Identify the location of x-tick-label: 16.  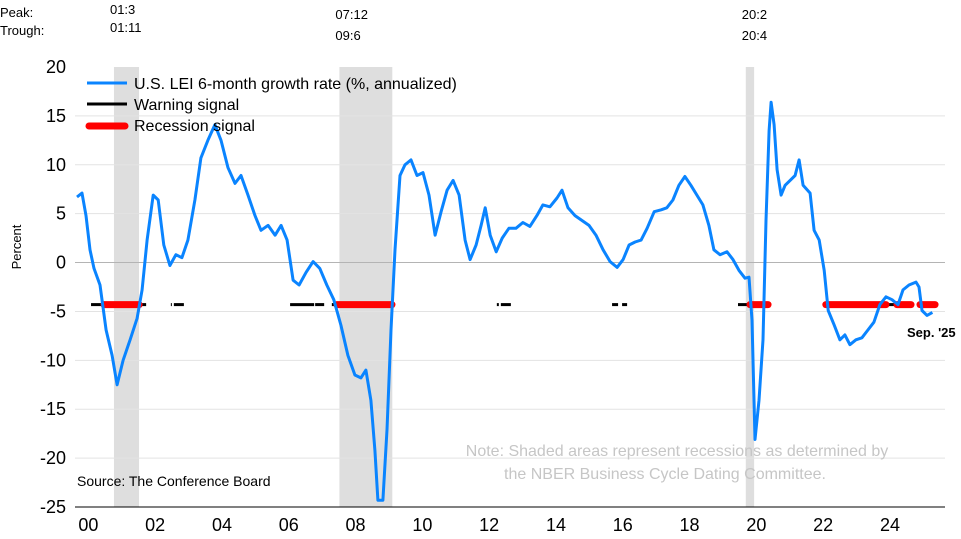
(623, 525).